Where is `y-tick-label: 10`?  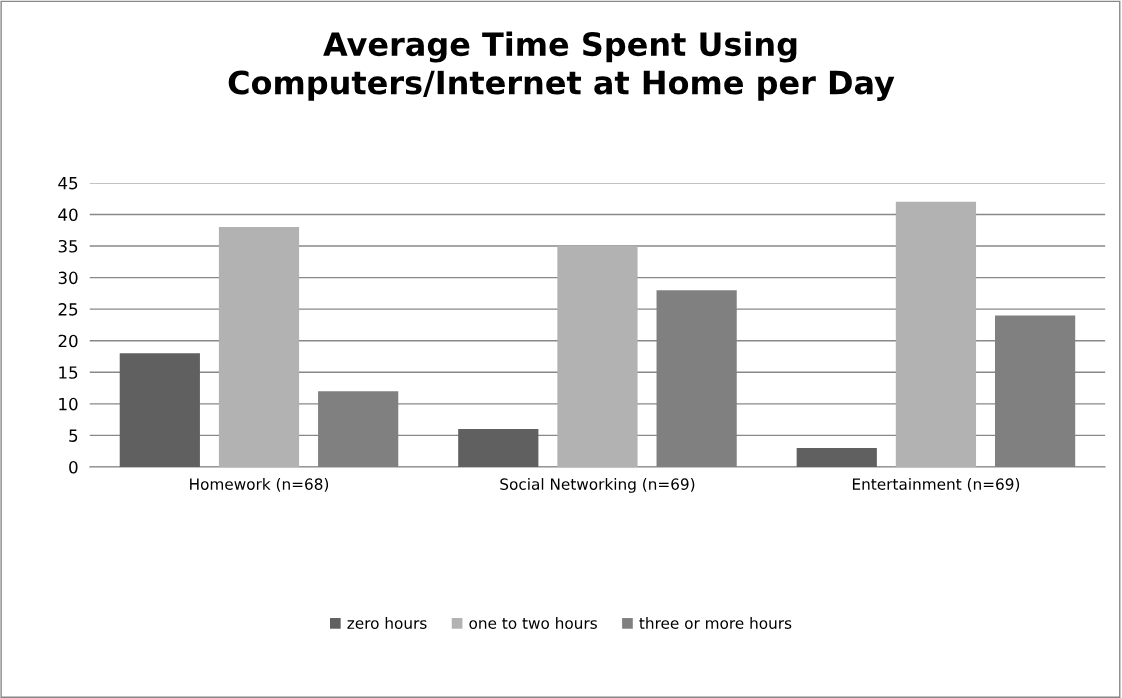
y-tick-label: 10 is located at coordinates (68, 404).